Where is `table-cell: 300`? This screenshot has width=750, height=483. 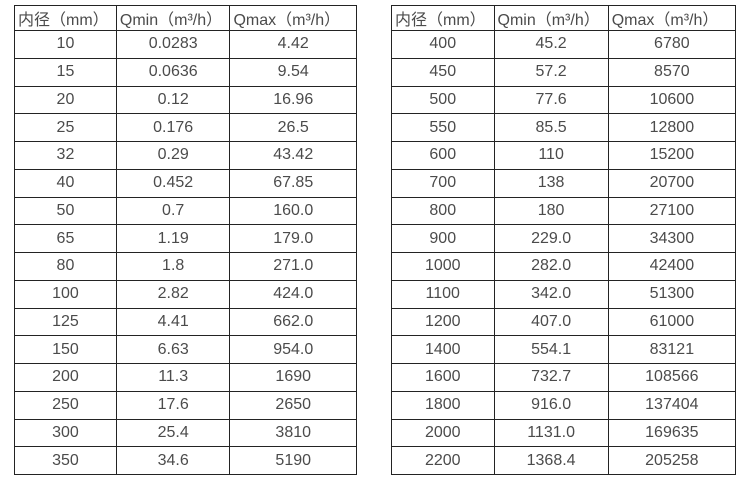
table-cell: 300 is located at coordinates (65, 433).